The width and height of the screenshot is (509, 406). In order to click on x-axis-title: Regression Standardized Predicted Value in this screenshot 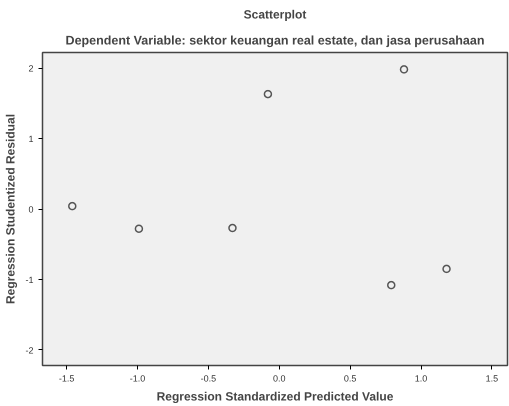, I will do `click(275, 397)`.